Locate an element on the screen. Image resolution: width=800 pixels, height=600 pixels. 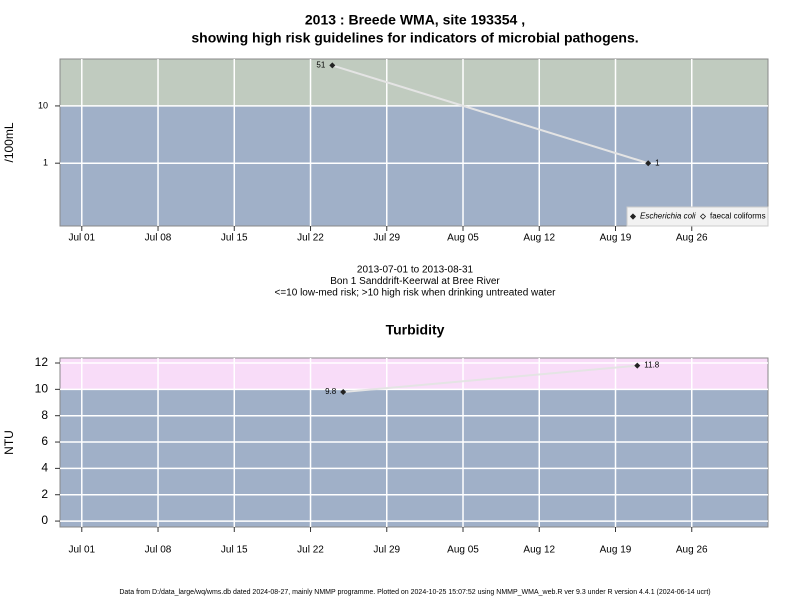
y-tick-label: 12 is located at coordinates (42, 362).